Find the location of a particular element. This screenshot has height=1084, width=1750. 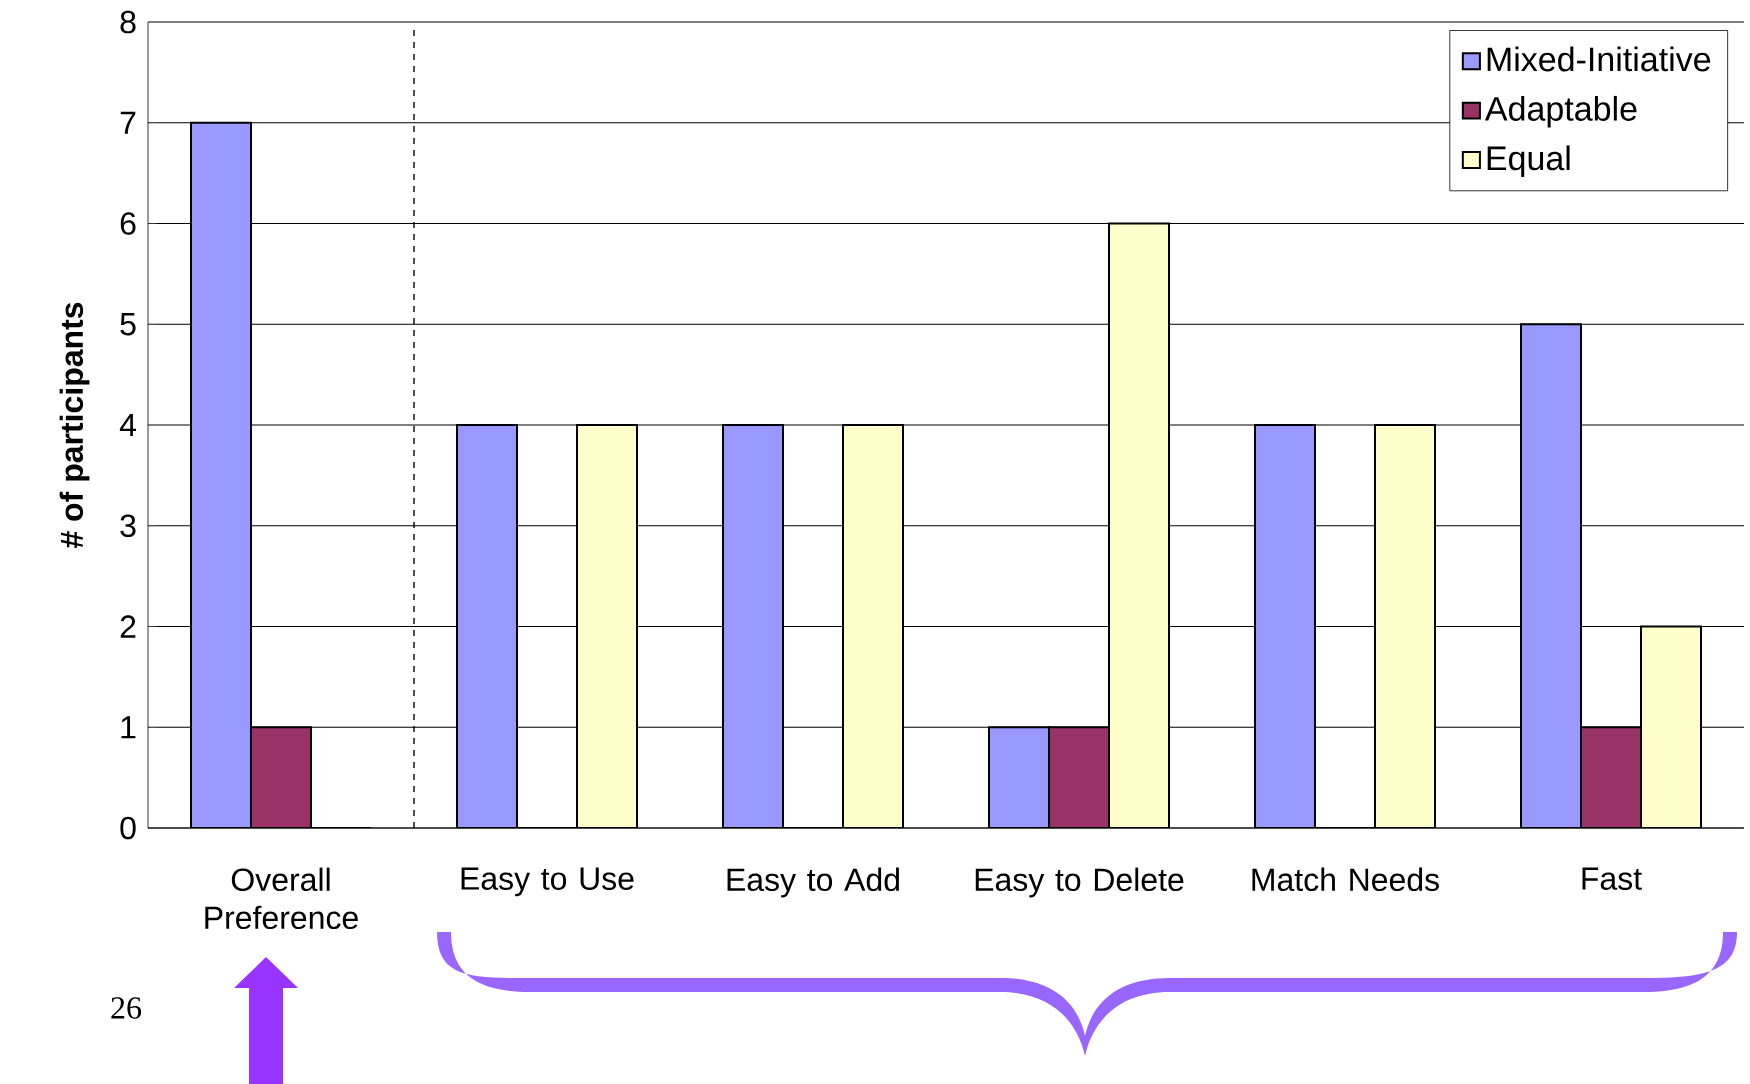

y-tick-label: 5 is located at coordinates (128, 324).